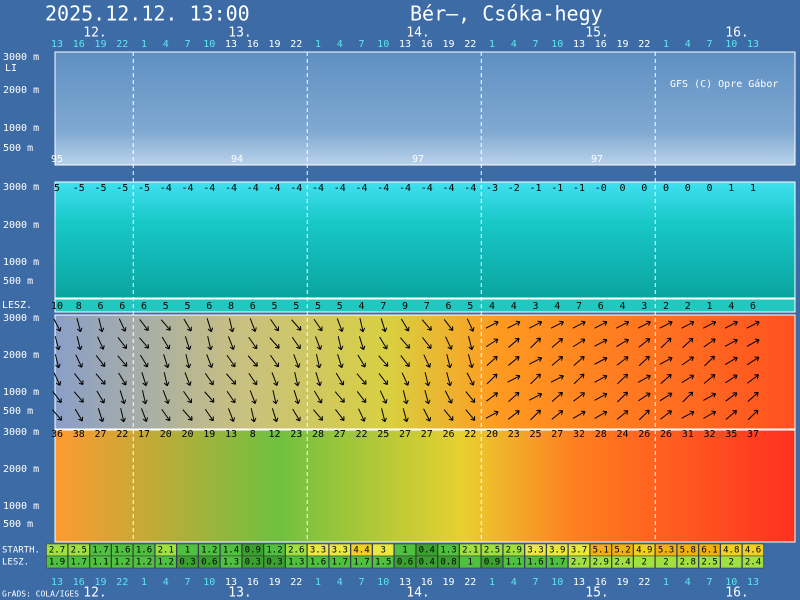 The height and width of the screenshot is (600, 800). Describe the element at coordinates (427, 563) in the screenshot. I see `cell-value: 0.4` at that location.